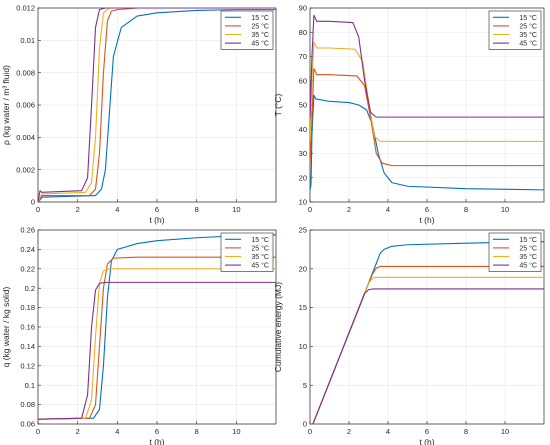 Image resolution: width=550 pixels, height=445 pixels. I want to click on y-tick-label: 60, so click(303, 80).